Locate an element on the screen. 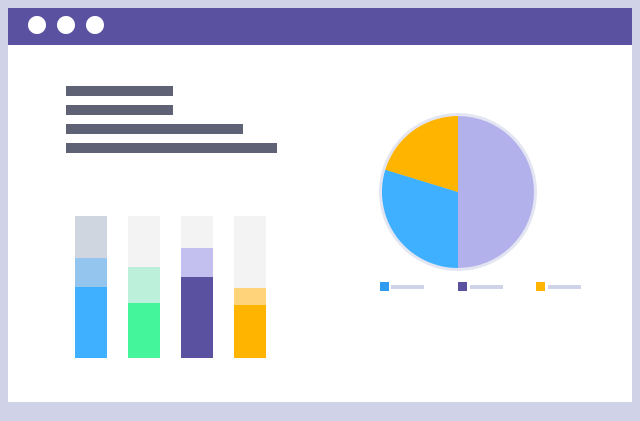  bar-illustration is located at coordinates (170, 287).